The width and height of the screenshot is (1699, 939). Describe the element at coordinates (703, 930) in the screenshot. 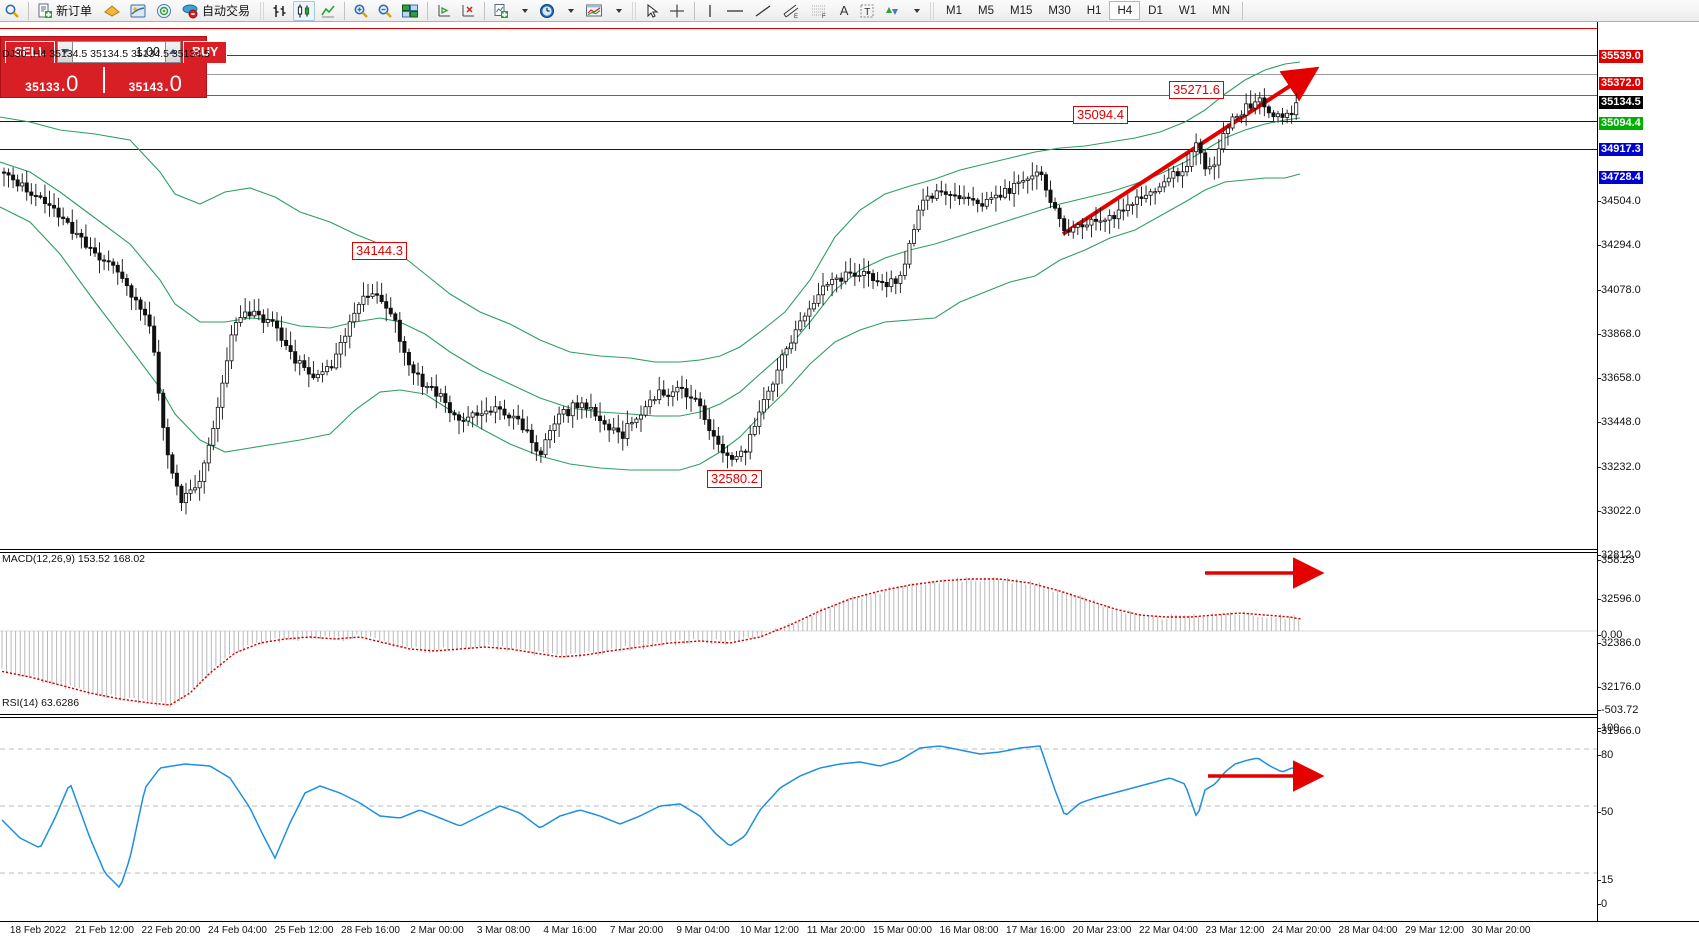

I see `date-label: 9 Mar 04:00` at that location.